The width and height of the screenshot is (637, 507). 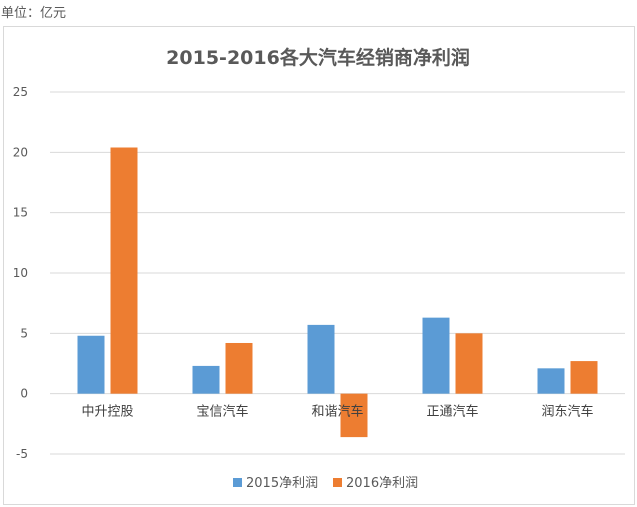 What do you see at coordinates (34, 13) in the screenshot?
I see `unit-label: 单位：亿元` at bounding box center [34, 13].